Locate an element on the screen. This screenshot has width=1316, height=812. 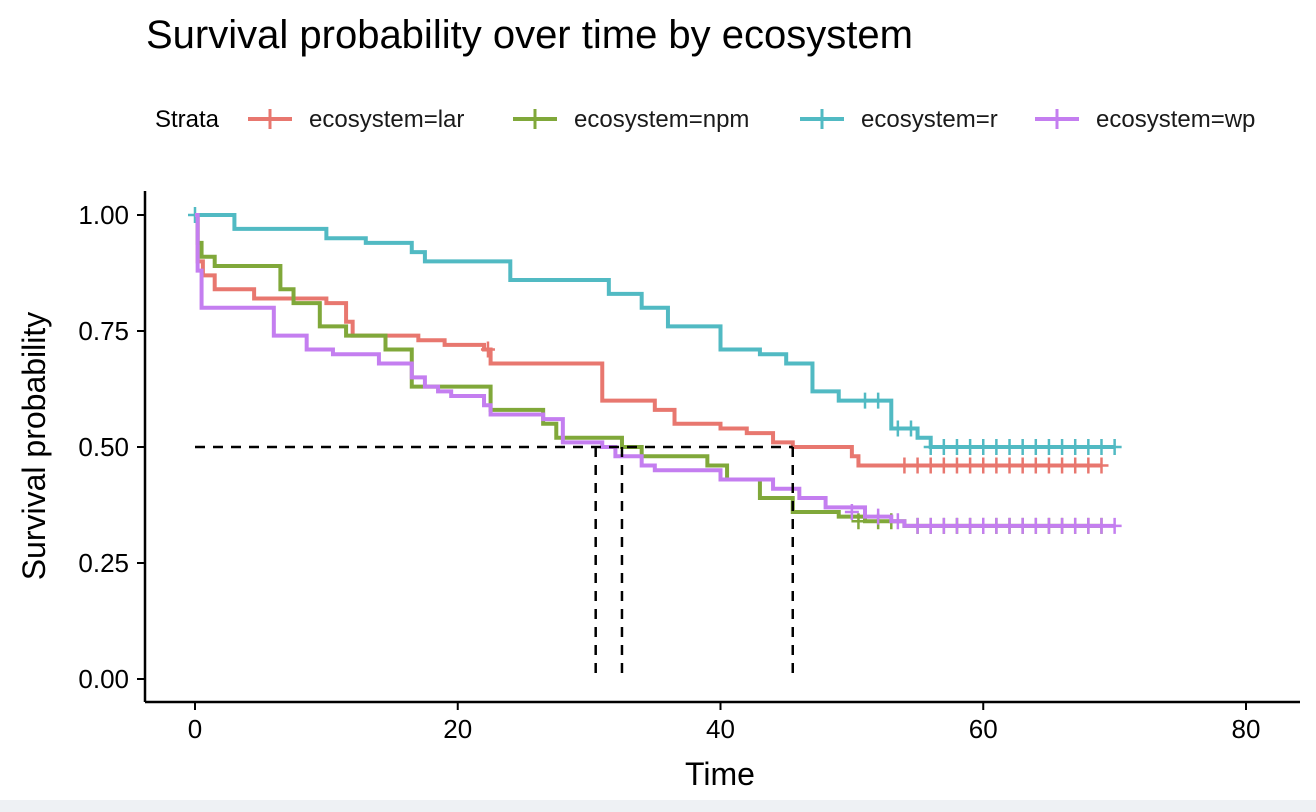
x-tick-label: 20 is located at coordinates (457, 729).